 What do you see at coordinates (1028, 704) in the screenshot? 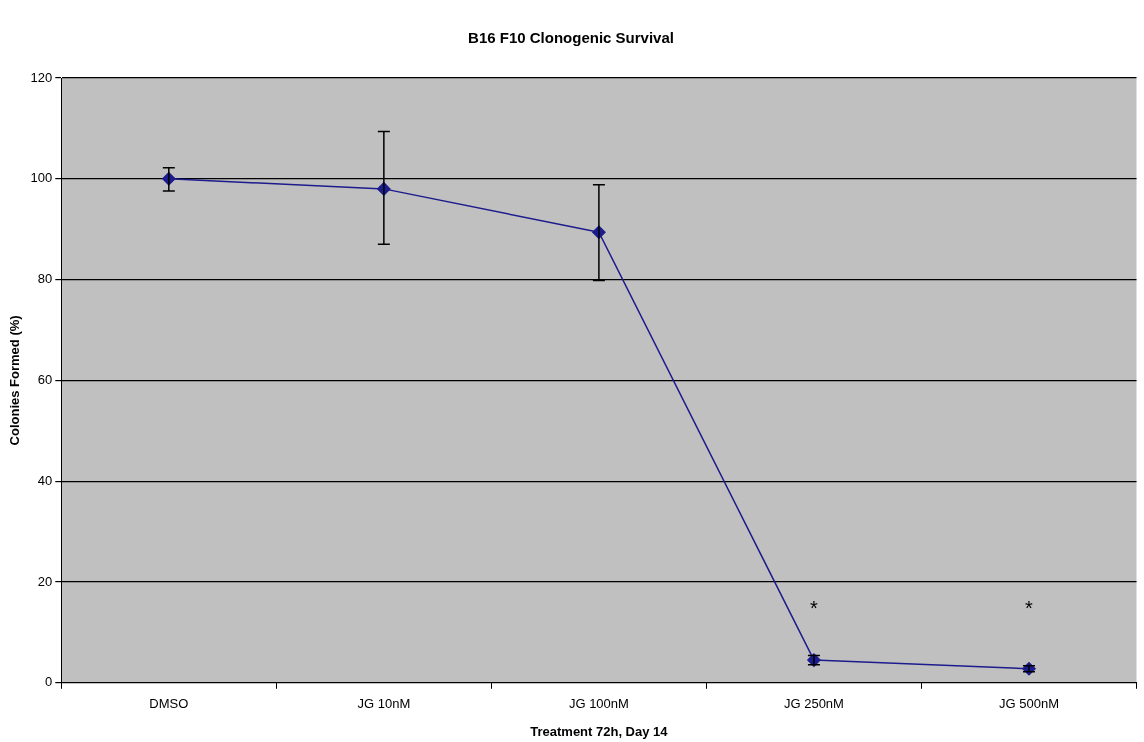
I see `x-tick-label: JG 500nM` at bounding box center [1028, 704].